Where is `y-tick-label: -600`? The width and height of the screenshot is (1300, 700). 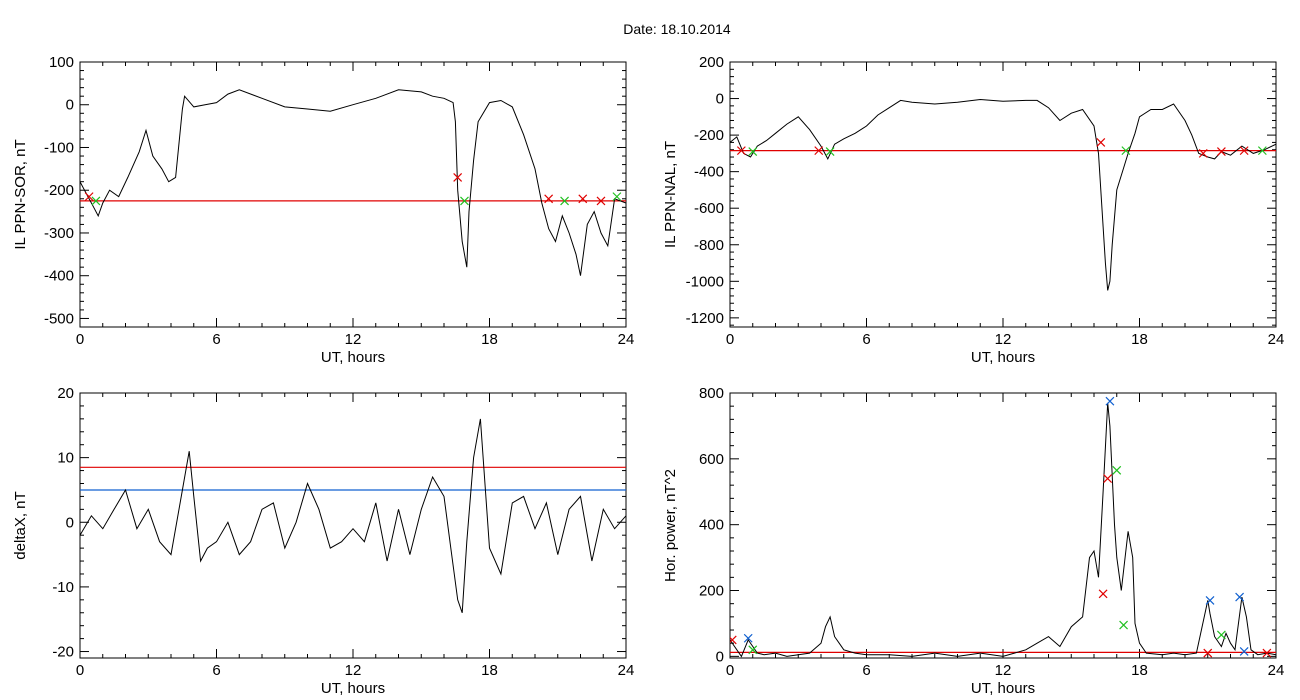 y-tick-label: -600 is located at coordinates (709, 208).